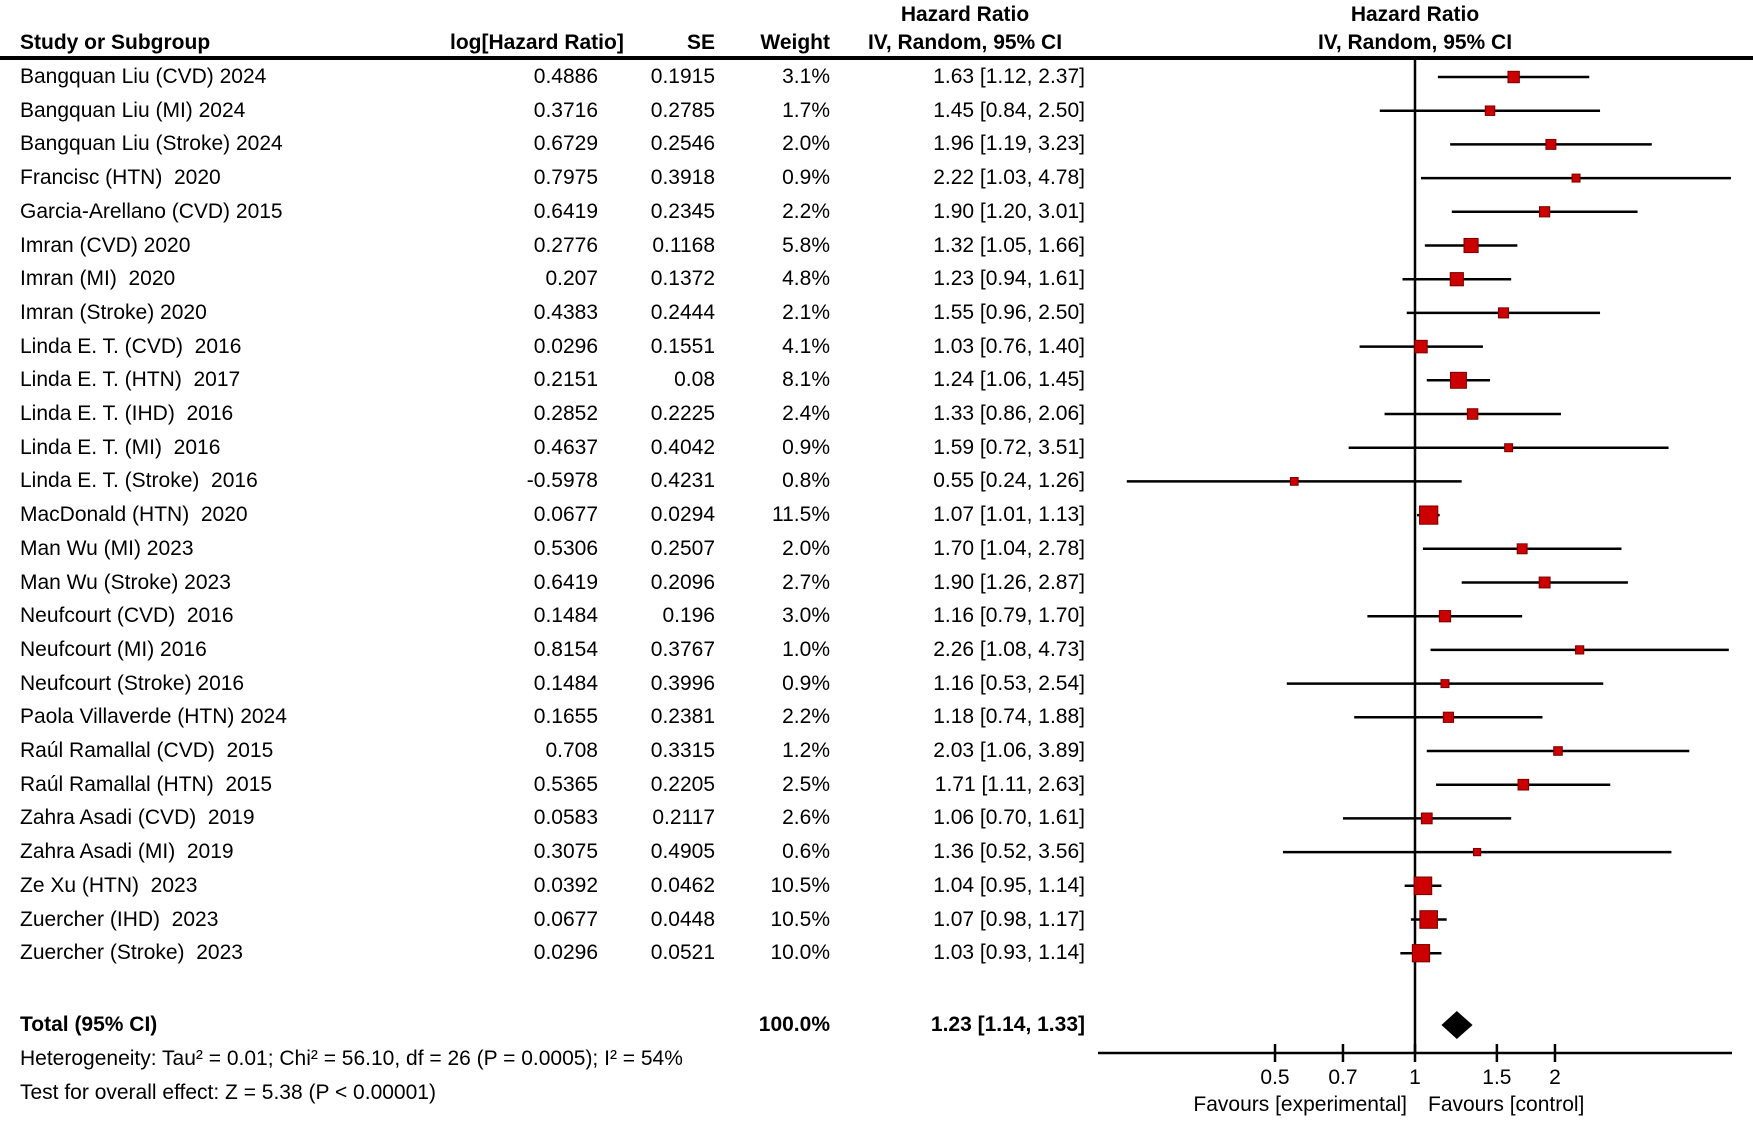  I want to click on log-hr-cell: 0.6729, so click(565, 144).